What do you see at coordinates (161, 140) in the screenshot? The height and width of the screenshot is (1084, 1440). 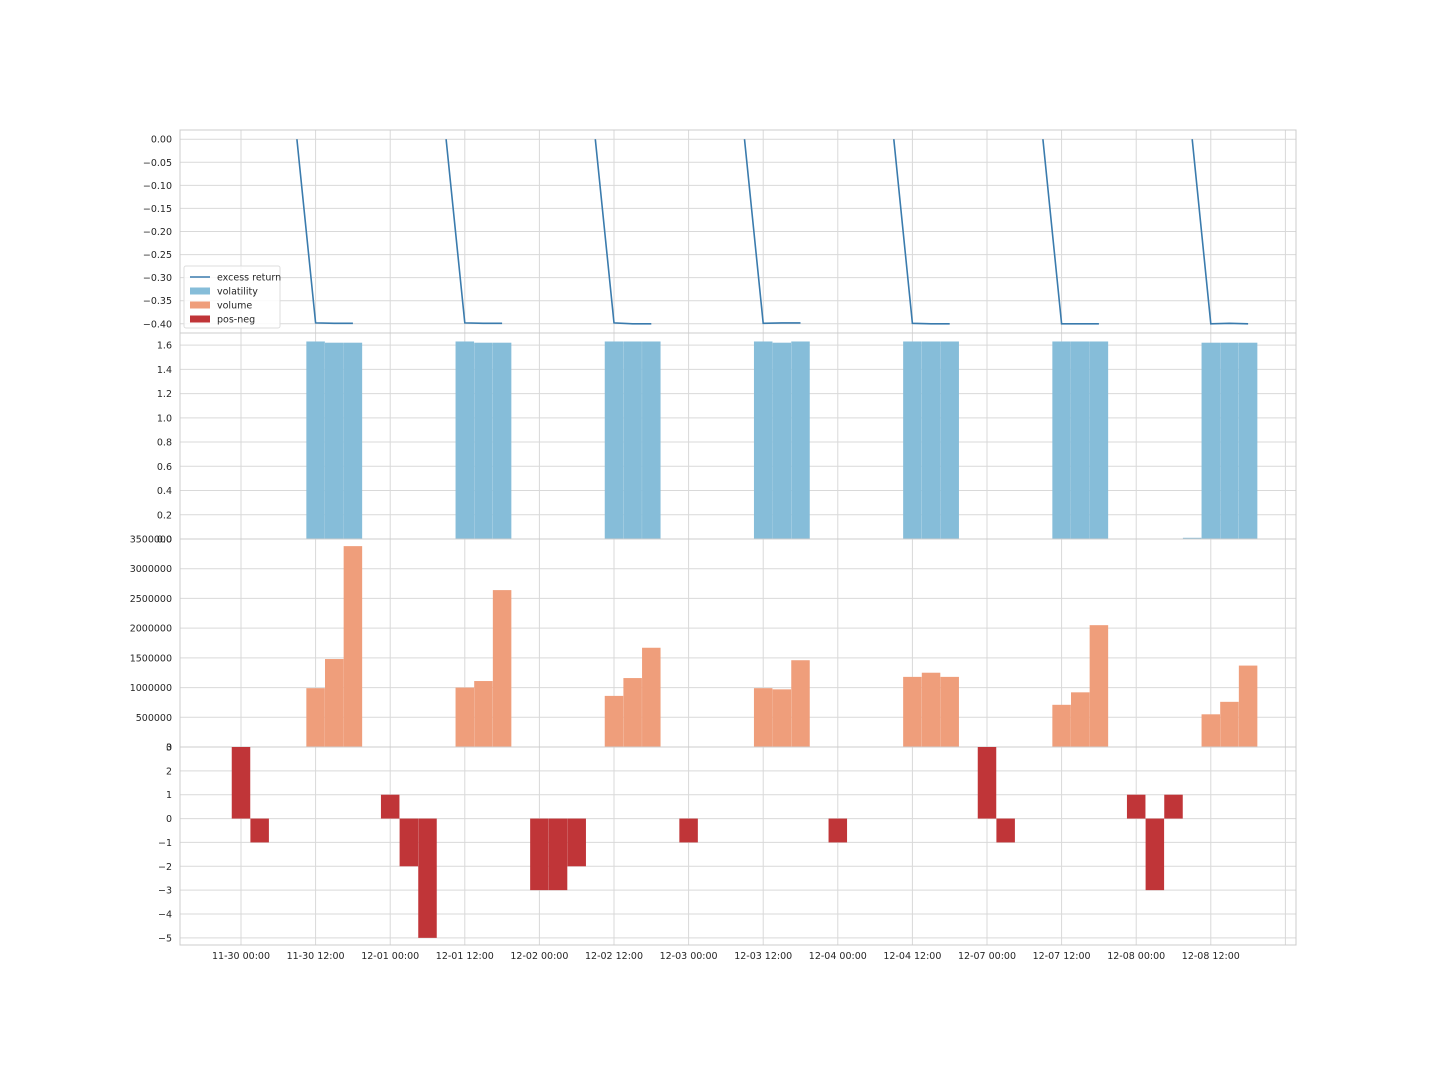 I see `y-tick-label: 0.00` at bounding box center [161, 140].